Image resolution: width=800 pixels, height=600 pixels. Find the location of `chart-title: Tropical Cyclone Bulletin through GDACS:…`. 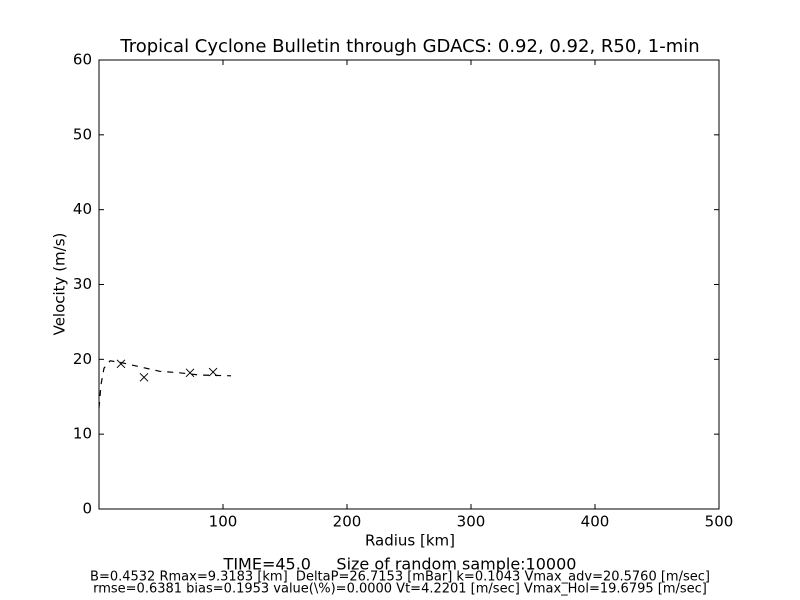

chart-title: Tropical Cyclone Bulletin through GDACS:… is located at coordinates (409, 46).